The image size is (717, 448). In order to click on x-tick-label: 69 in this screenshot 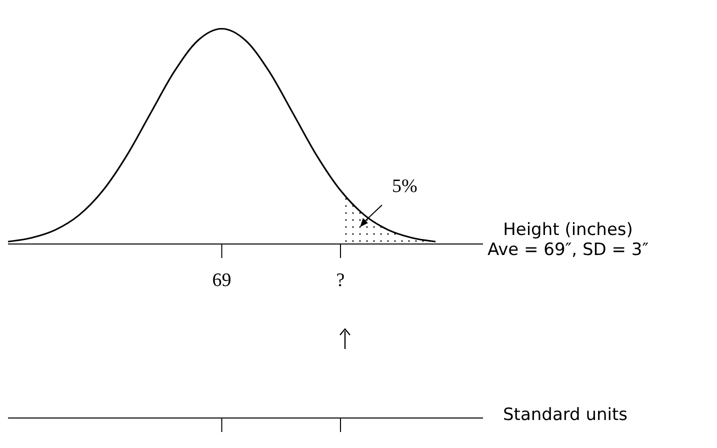, I will do `click(222, 280)`.